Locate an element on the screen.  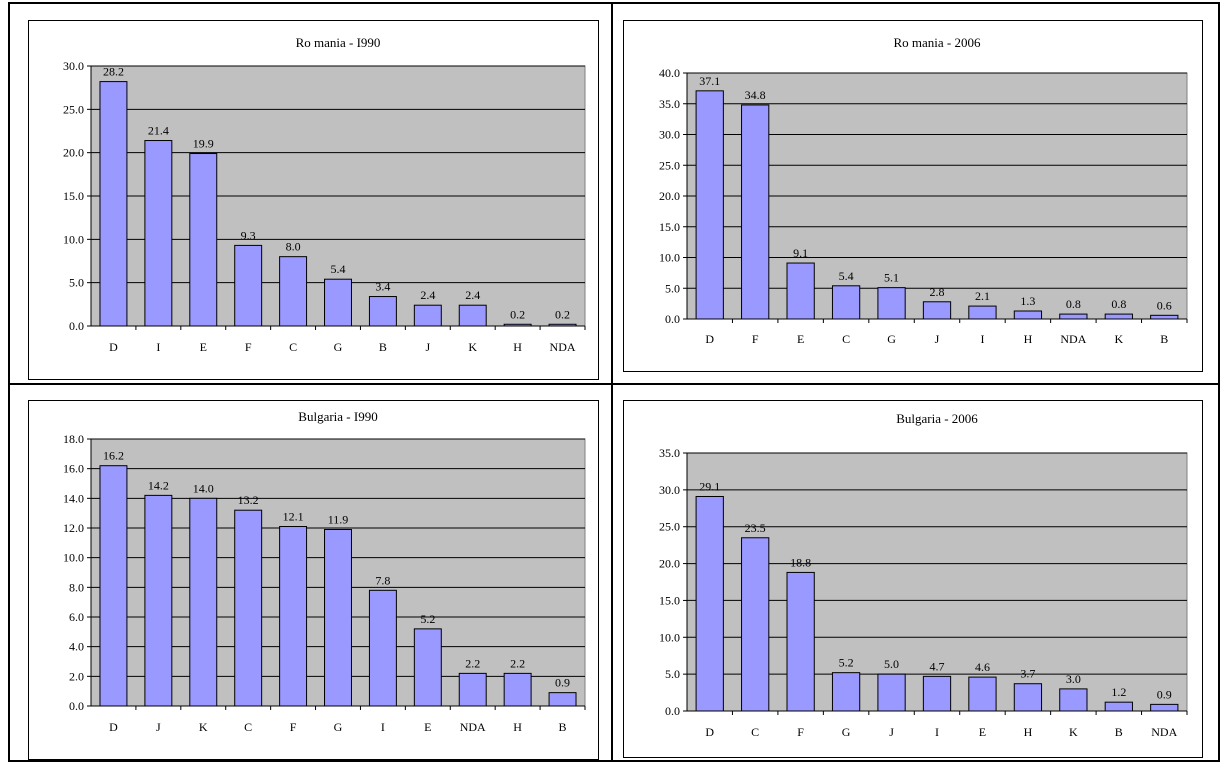
y-tick-label: 14.0 is located at coordinates (73, 498).